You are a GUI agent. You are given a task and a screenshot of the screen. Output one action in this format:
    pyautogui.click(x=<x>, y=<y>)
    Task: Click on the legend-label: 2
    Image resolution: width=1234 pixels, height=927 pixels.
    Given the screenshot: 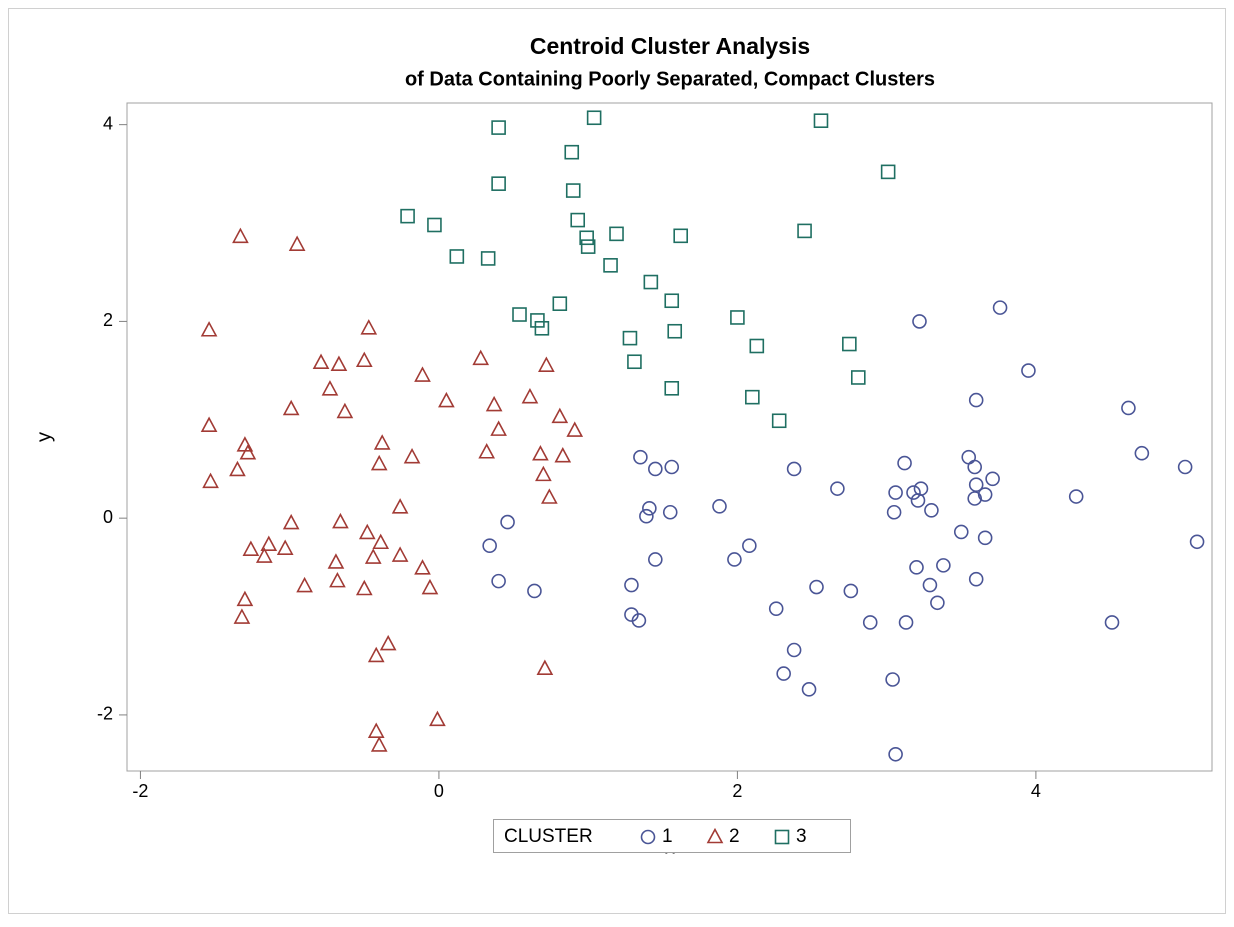 What is the action you would take?
    pyautogui.click(x=734, y=836)
    